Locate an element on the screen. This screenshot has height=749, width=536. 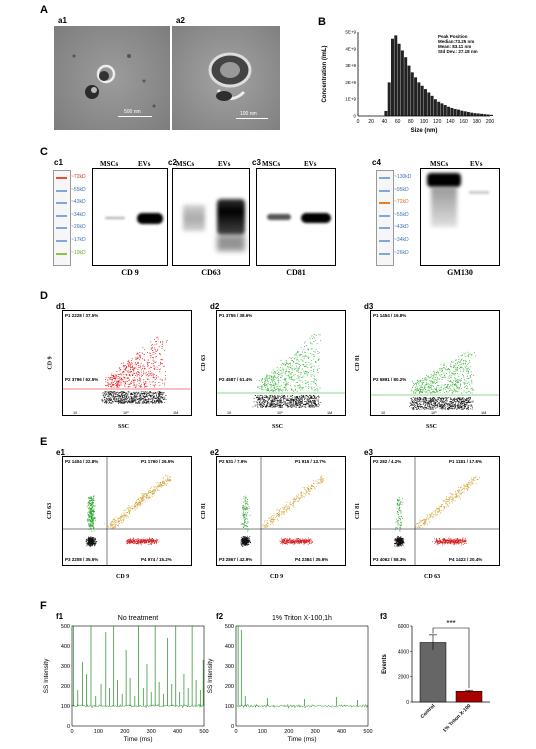
facs-e1-plot is located at coordinates (127, 511).